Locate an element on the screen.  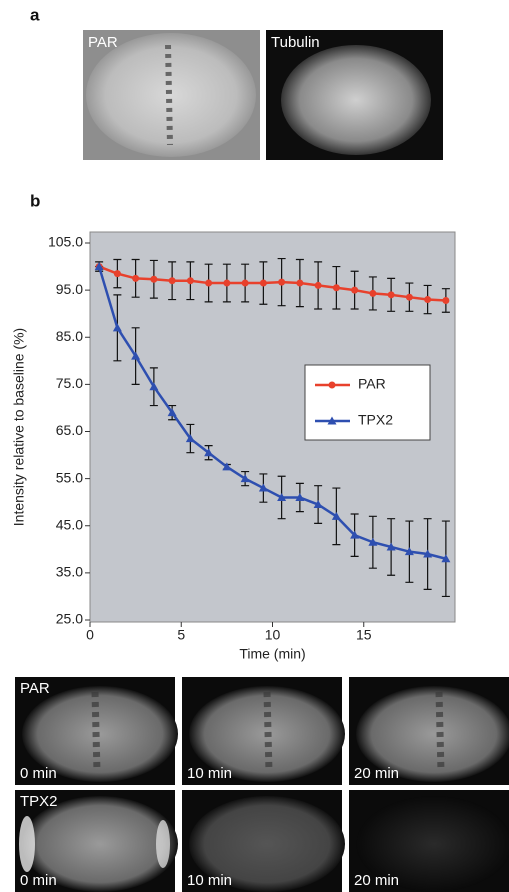
y-tick-label: 105.0 is located at coordinates (65, 242).